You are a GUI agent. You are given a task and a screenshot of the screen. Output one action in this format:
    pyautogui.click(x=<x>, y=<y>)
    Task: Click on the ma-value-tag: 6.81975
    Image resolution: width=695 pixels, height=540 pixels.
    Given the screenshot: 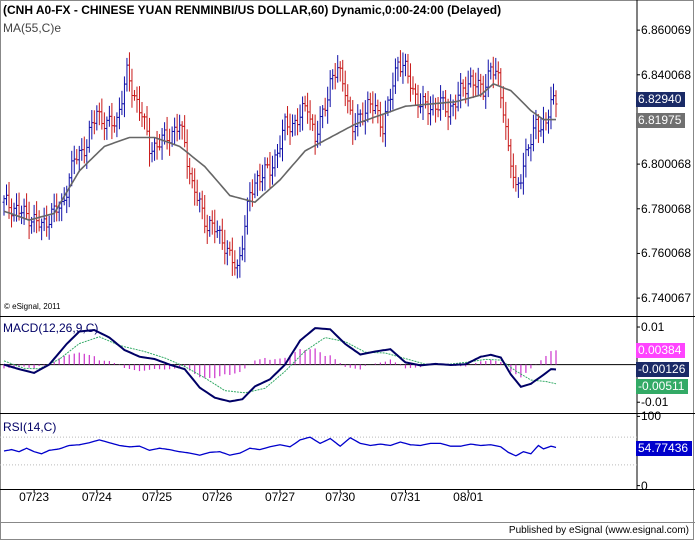 What is the action you would take?
    pyautogui.click(x=661, y=121)
    